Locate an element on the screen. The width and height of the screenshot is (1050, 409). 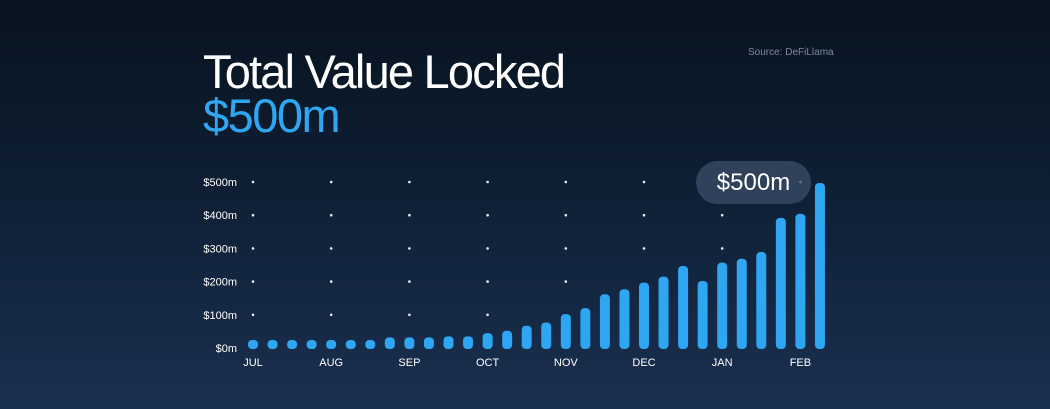
x-tick-label: SEP is located at coordinates (409, 363).